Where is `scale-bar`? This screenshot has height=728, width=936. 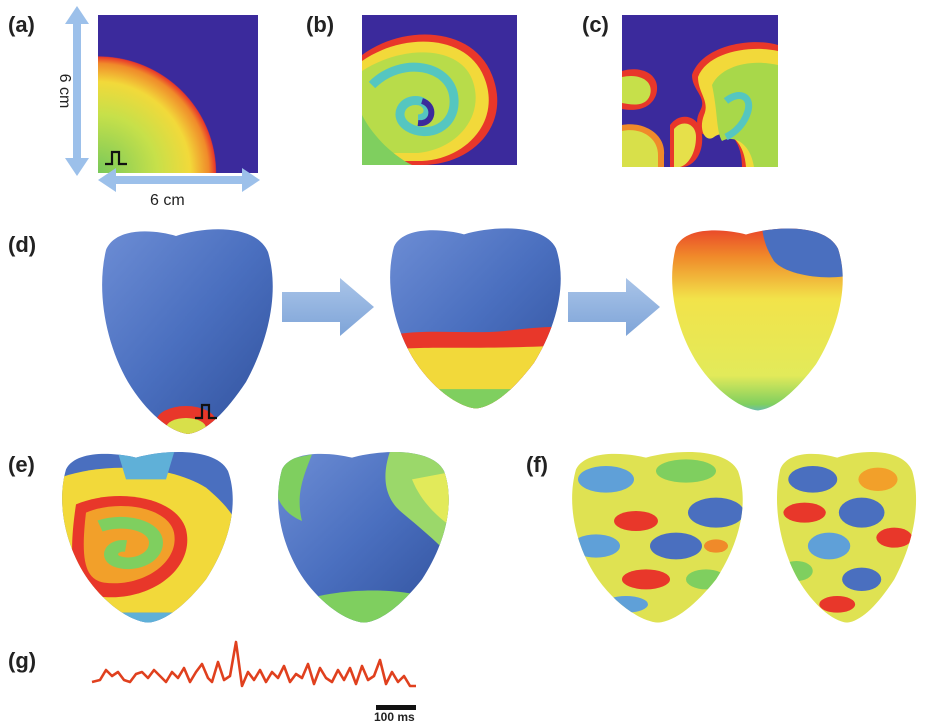 scale-bar is located at coordinates (396, 707).